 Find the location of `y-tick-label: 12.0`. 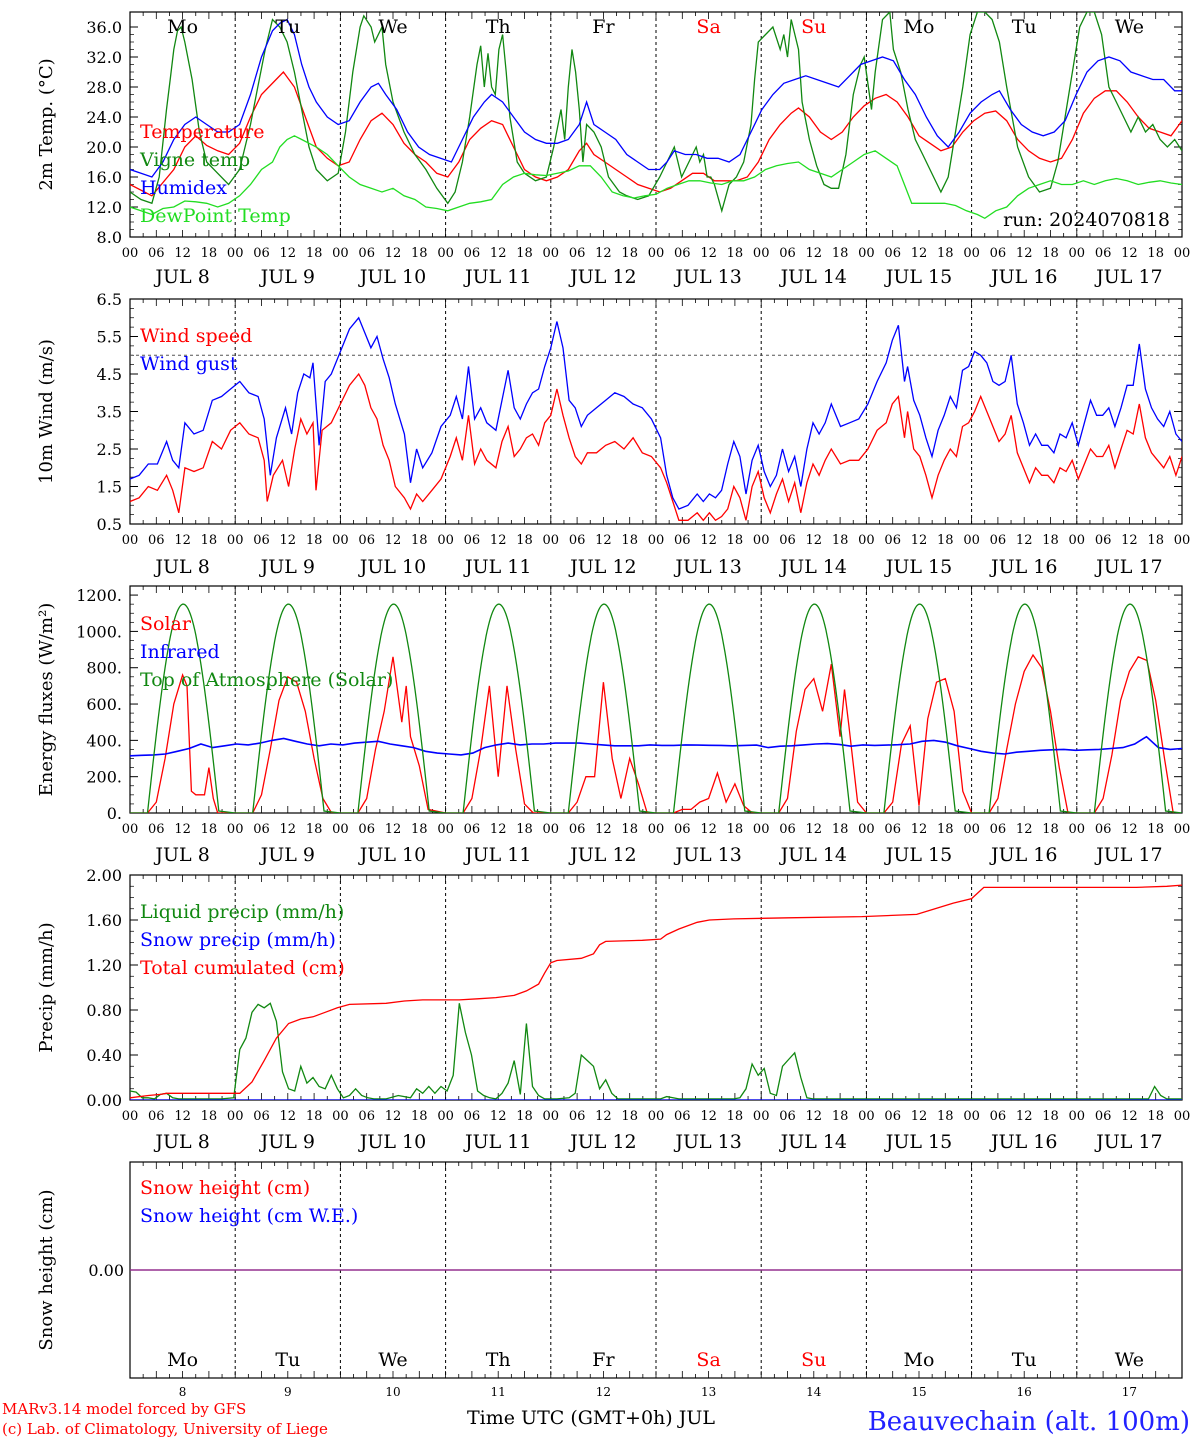

y-tick-label: 12.0 is located at coordinates (104, 207).